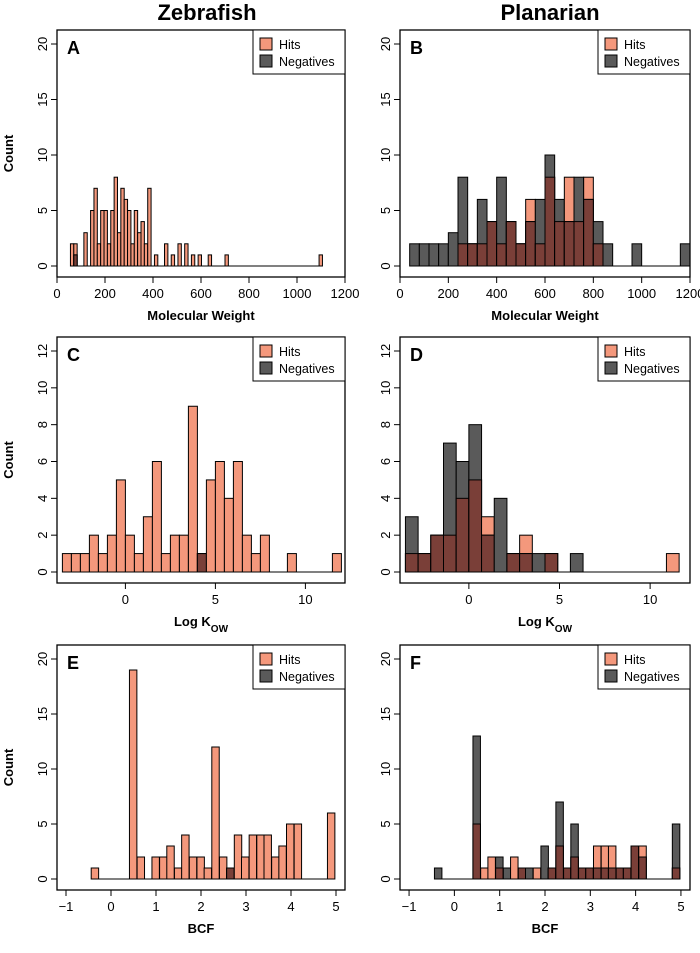 This screenshot has height=953, width=700. I want to click on y-tick-label: 10, so click(385, 388).